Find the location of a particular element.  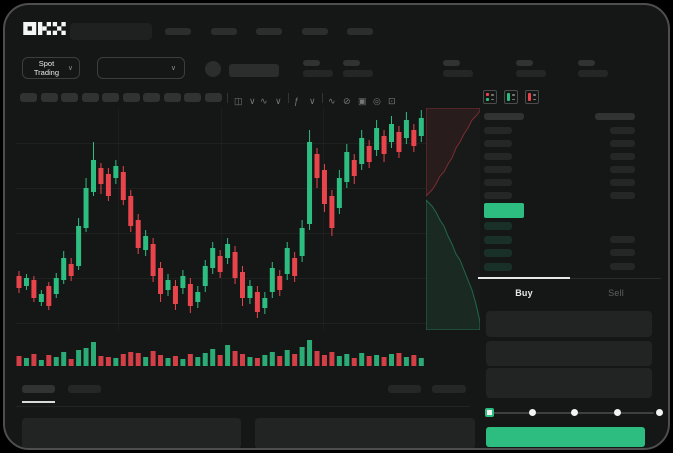

pair-name-placeholder is located at coordinates (254, 70).